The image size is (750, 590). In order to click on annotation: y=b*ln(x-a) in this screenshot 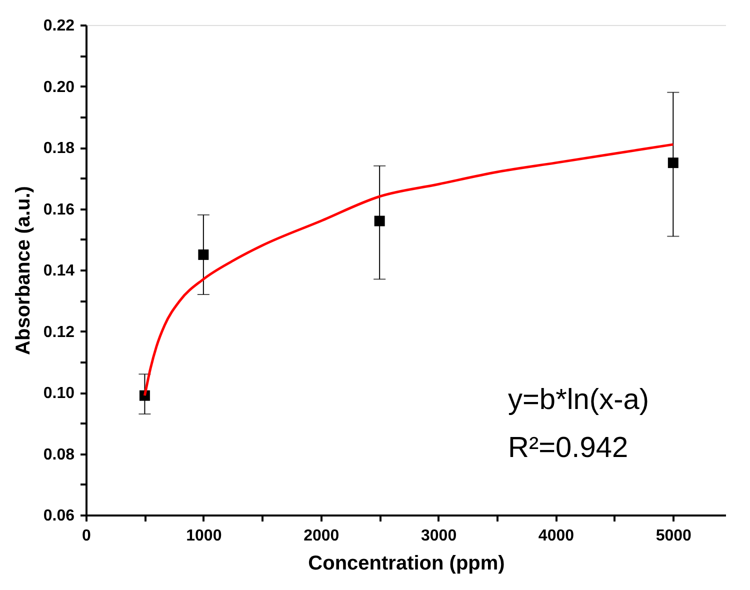, I will do `click(579, 400)`.